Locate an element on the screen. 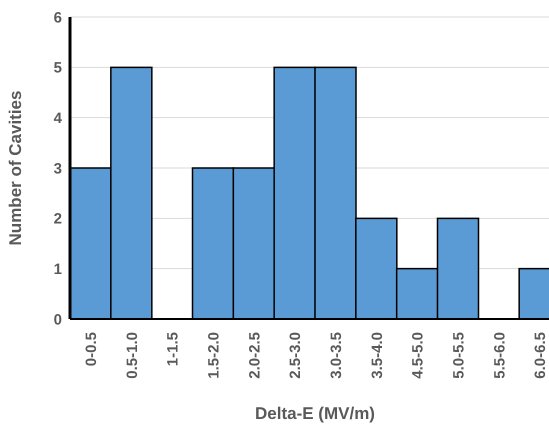 The image size is (549, 429). x-axis-title: Delta-E (MV/m) is located at coordinates (315, 413).